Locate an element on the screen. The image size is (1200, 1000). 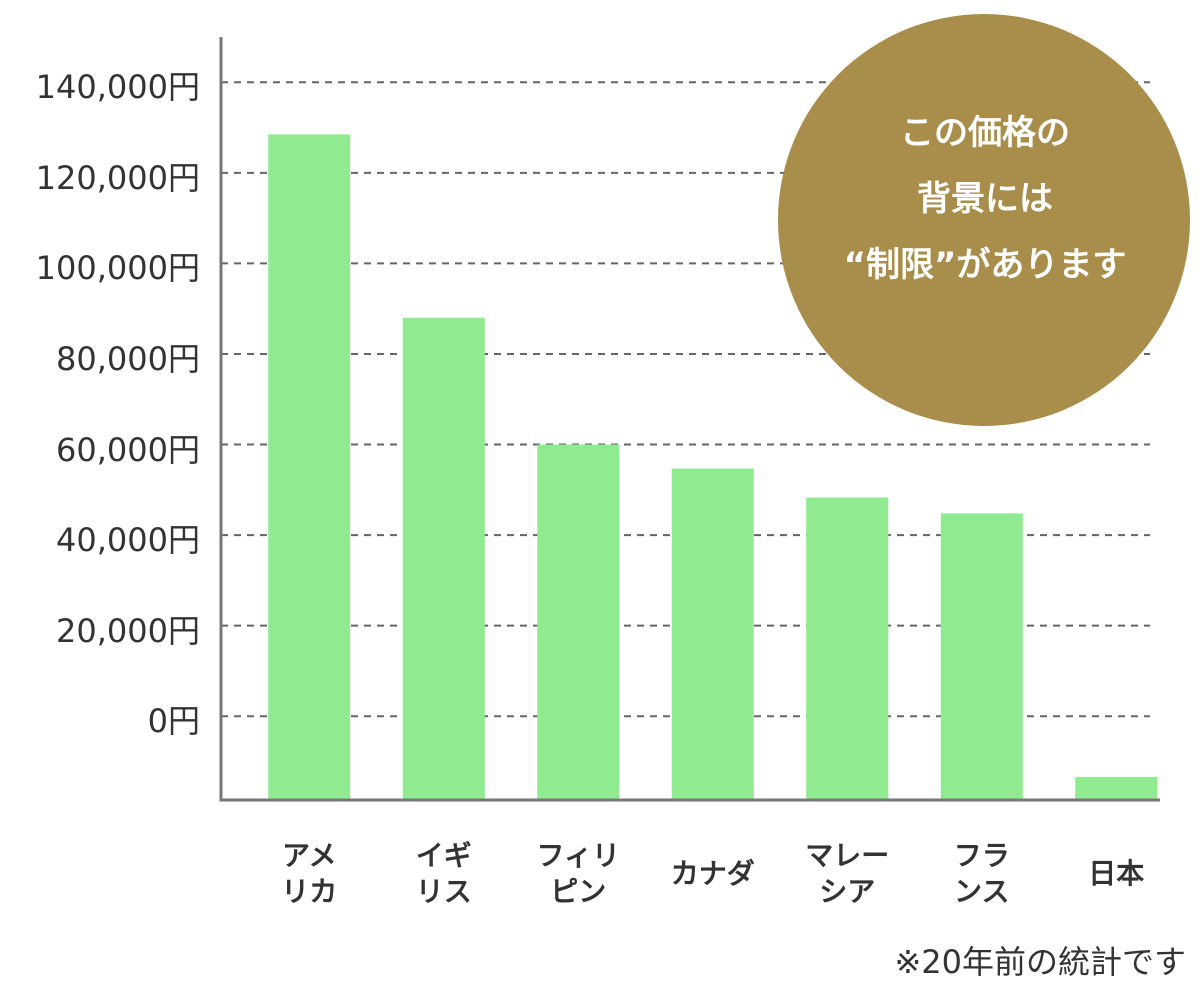
y-tick-label: 120,000円 is located at coordinates (117, 177).